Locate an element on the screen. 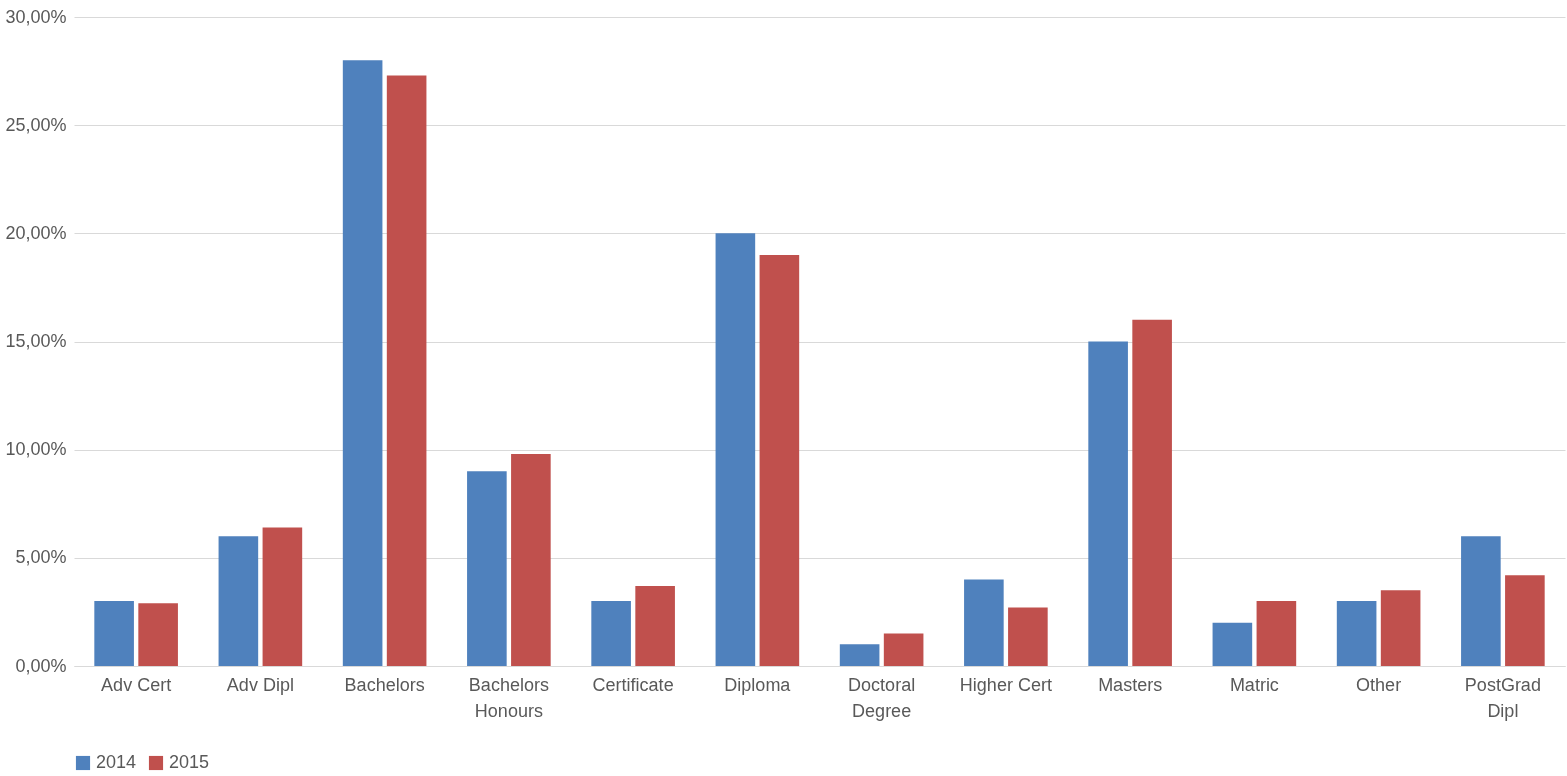  y-tick-label: 25,00% is located at coordinates (36, 124).